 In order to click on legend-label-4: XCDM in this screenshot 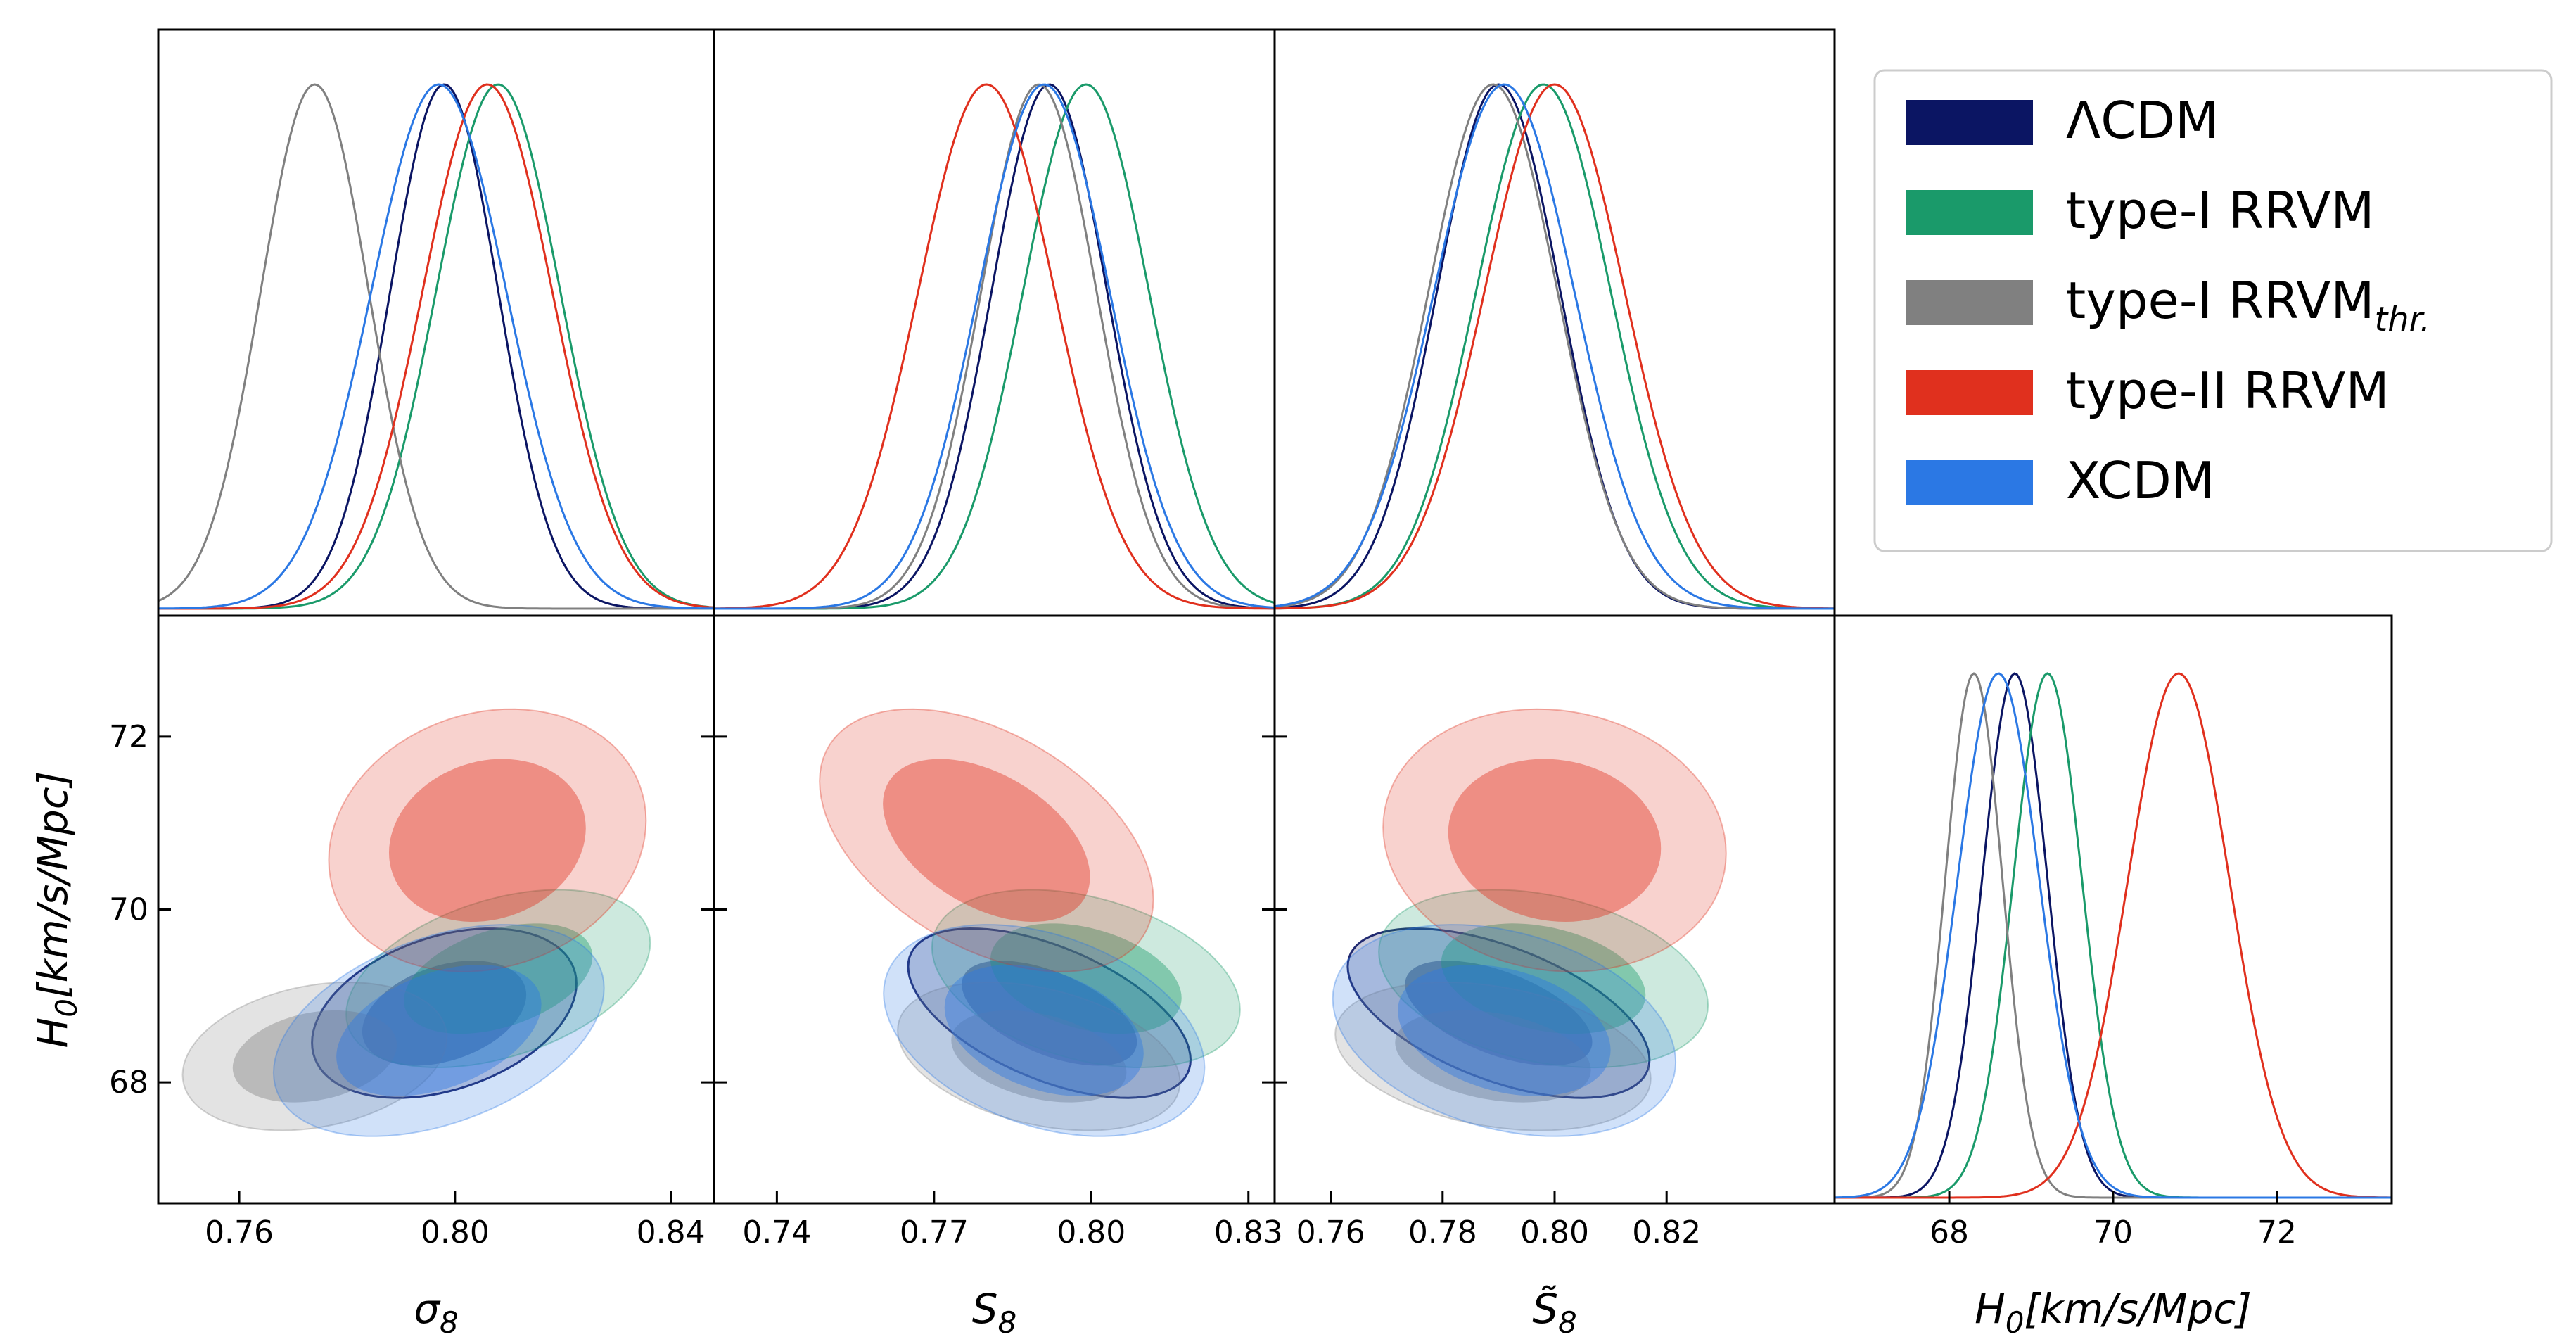, I will do `click(2140, 480)`.